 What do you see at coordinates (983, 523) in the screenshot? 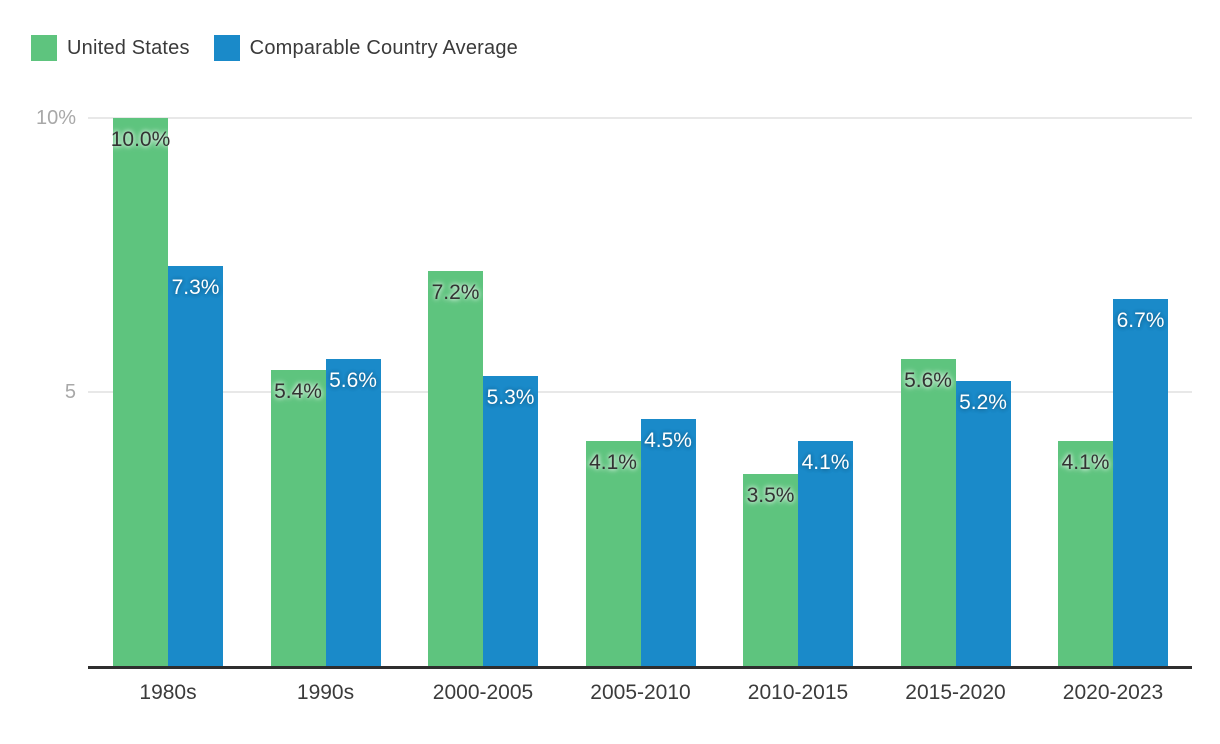
I see `bar-comparable-country-average-2015-2020` at bounding box center [983, 523].